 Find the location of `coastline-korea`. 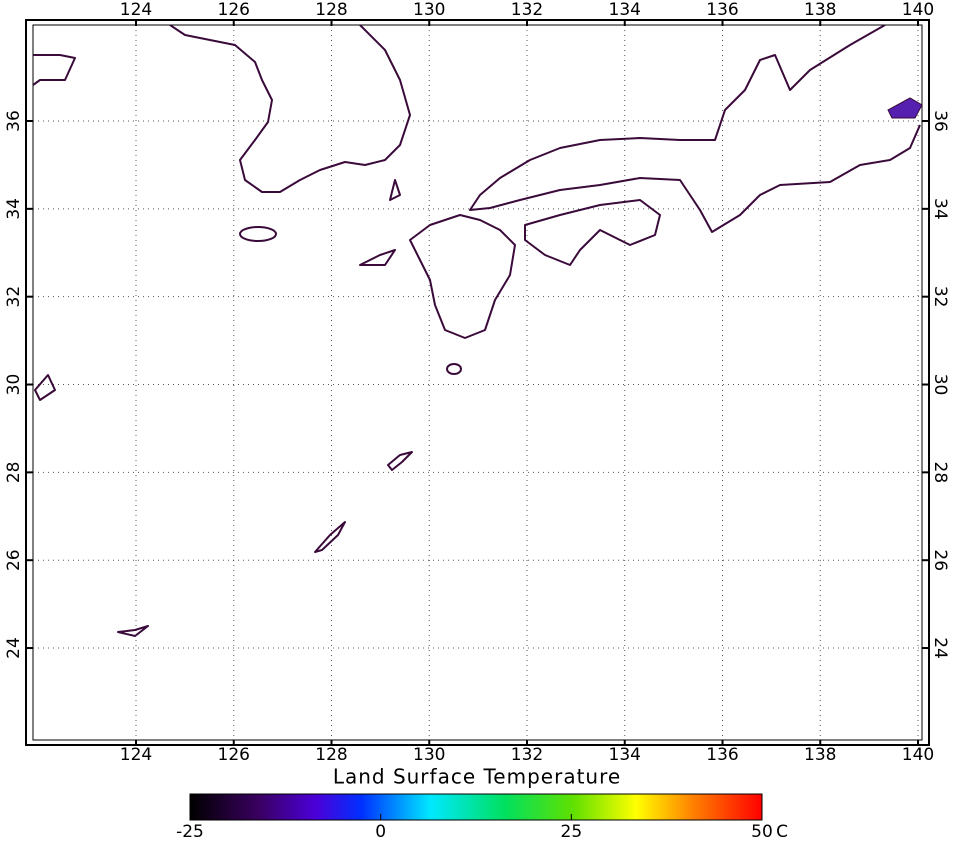

coastline-korea is located at coordinates (290, 109).